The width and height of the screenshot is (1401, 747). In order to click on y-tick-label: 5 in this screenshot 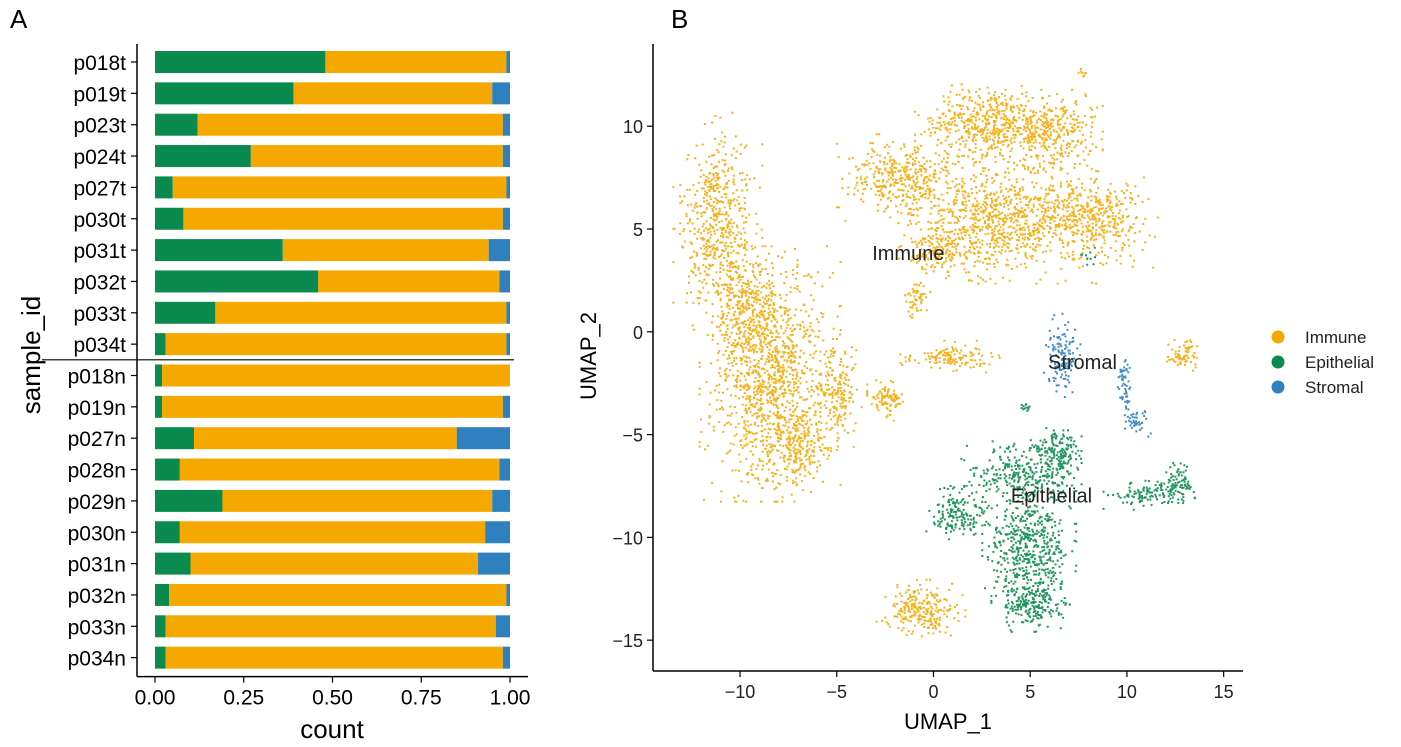, I will do `click(638, 230)`.